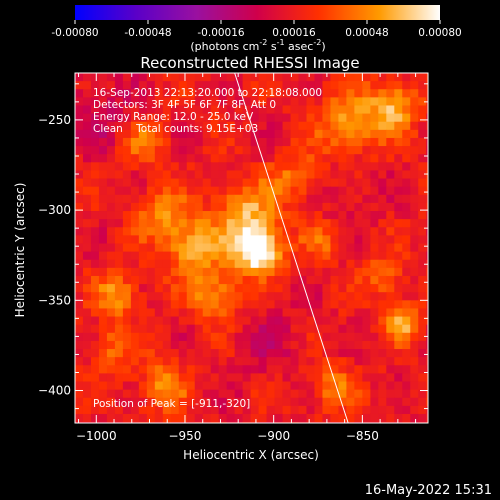  Describe the element at coordinates (273, 436) in the screenshot. I see `x-tick-label: −900` at that location.